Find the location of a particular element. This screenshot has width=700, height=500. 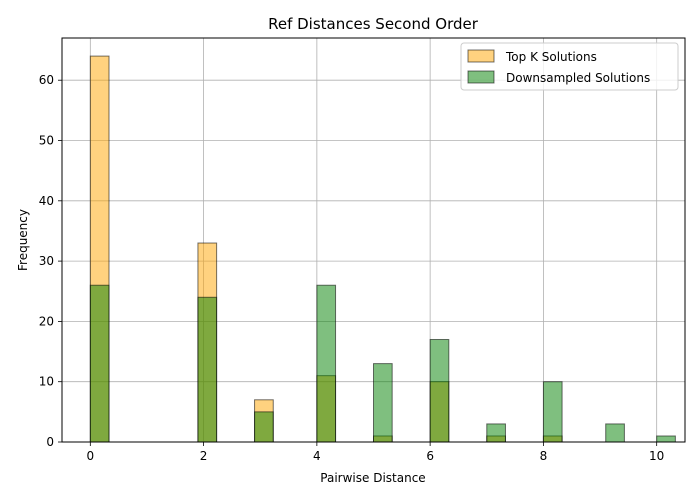

x-tick-label: 2 is located at coordinates (204, 456).